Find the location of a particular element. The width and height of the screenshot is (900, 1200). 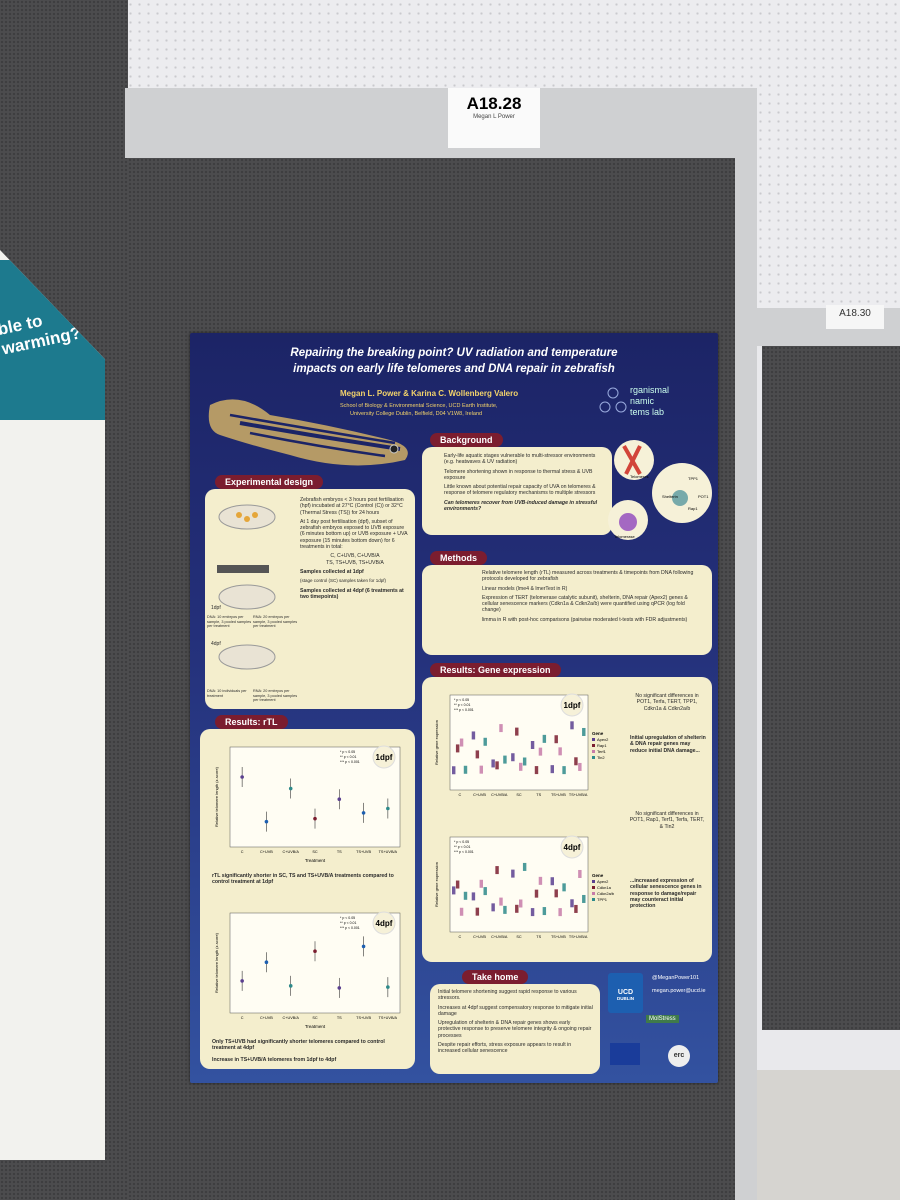

x-tick-label: C+UVB is located at coordinates (266, 1018).